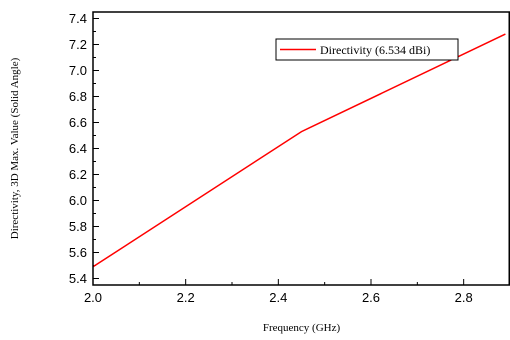 The image size is (510, 340). I want to click on y-tick-label: 6.4, so click(78, 148).